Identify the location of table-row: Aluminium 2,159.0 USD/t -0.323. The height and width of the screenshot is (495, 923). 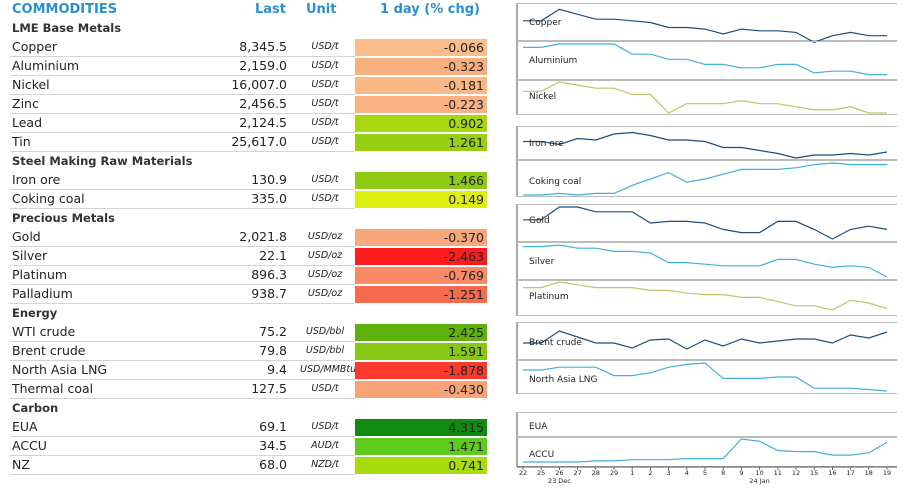
(245, 66).